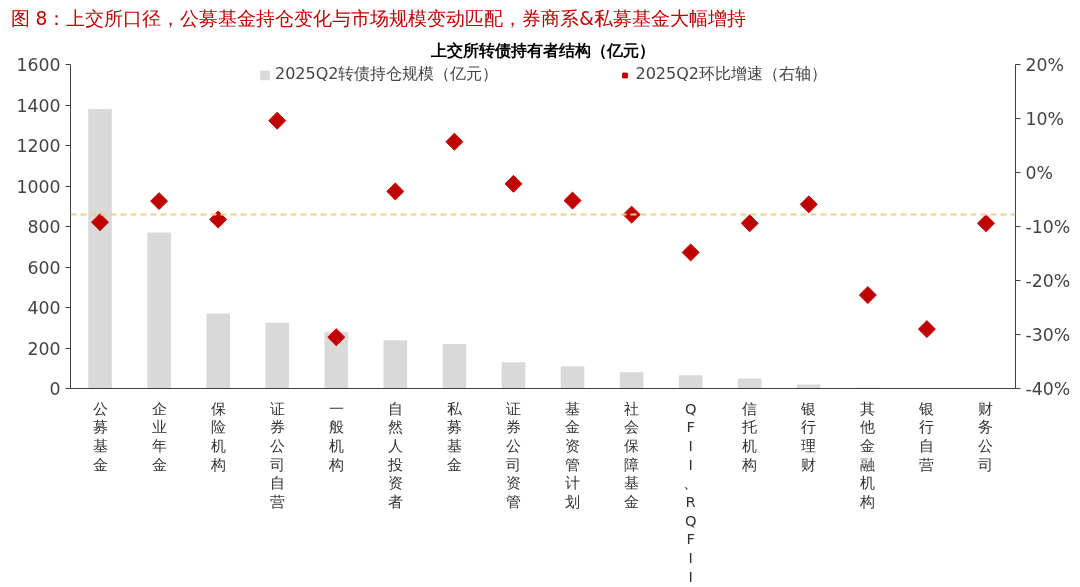  I want to click on x-tick-label: 证券公司自营, so click(277, 454).